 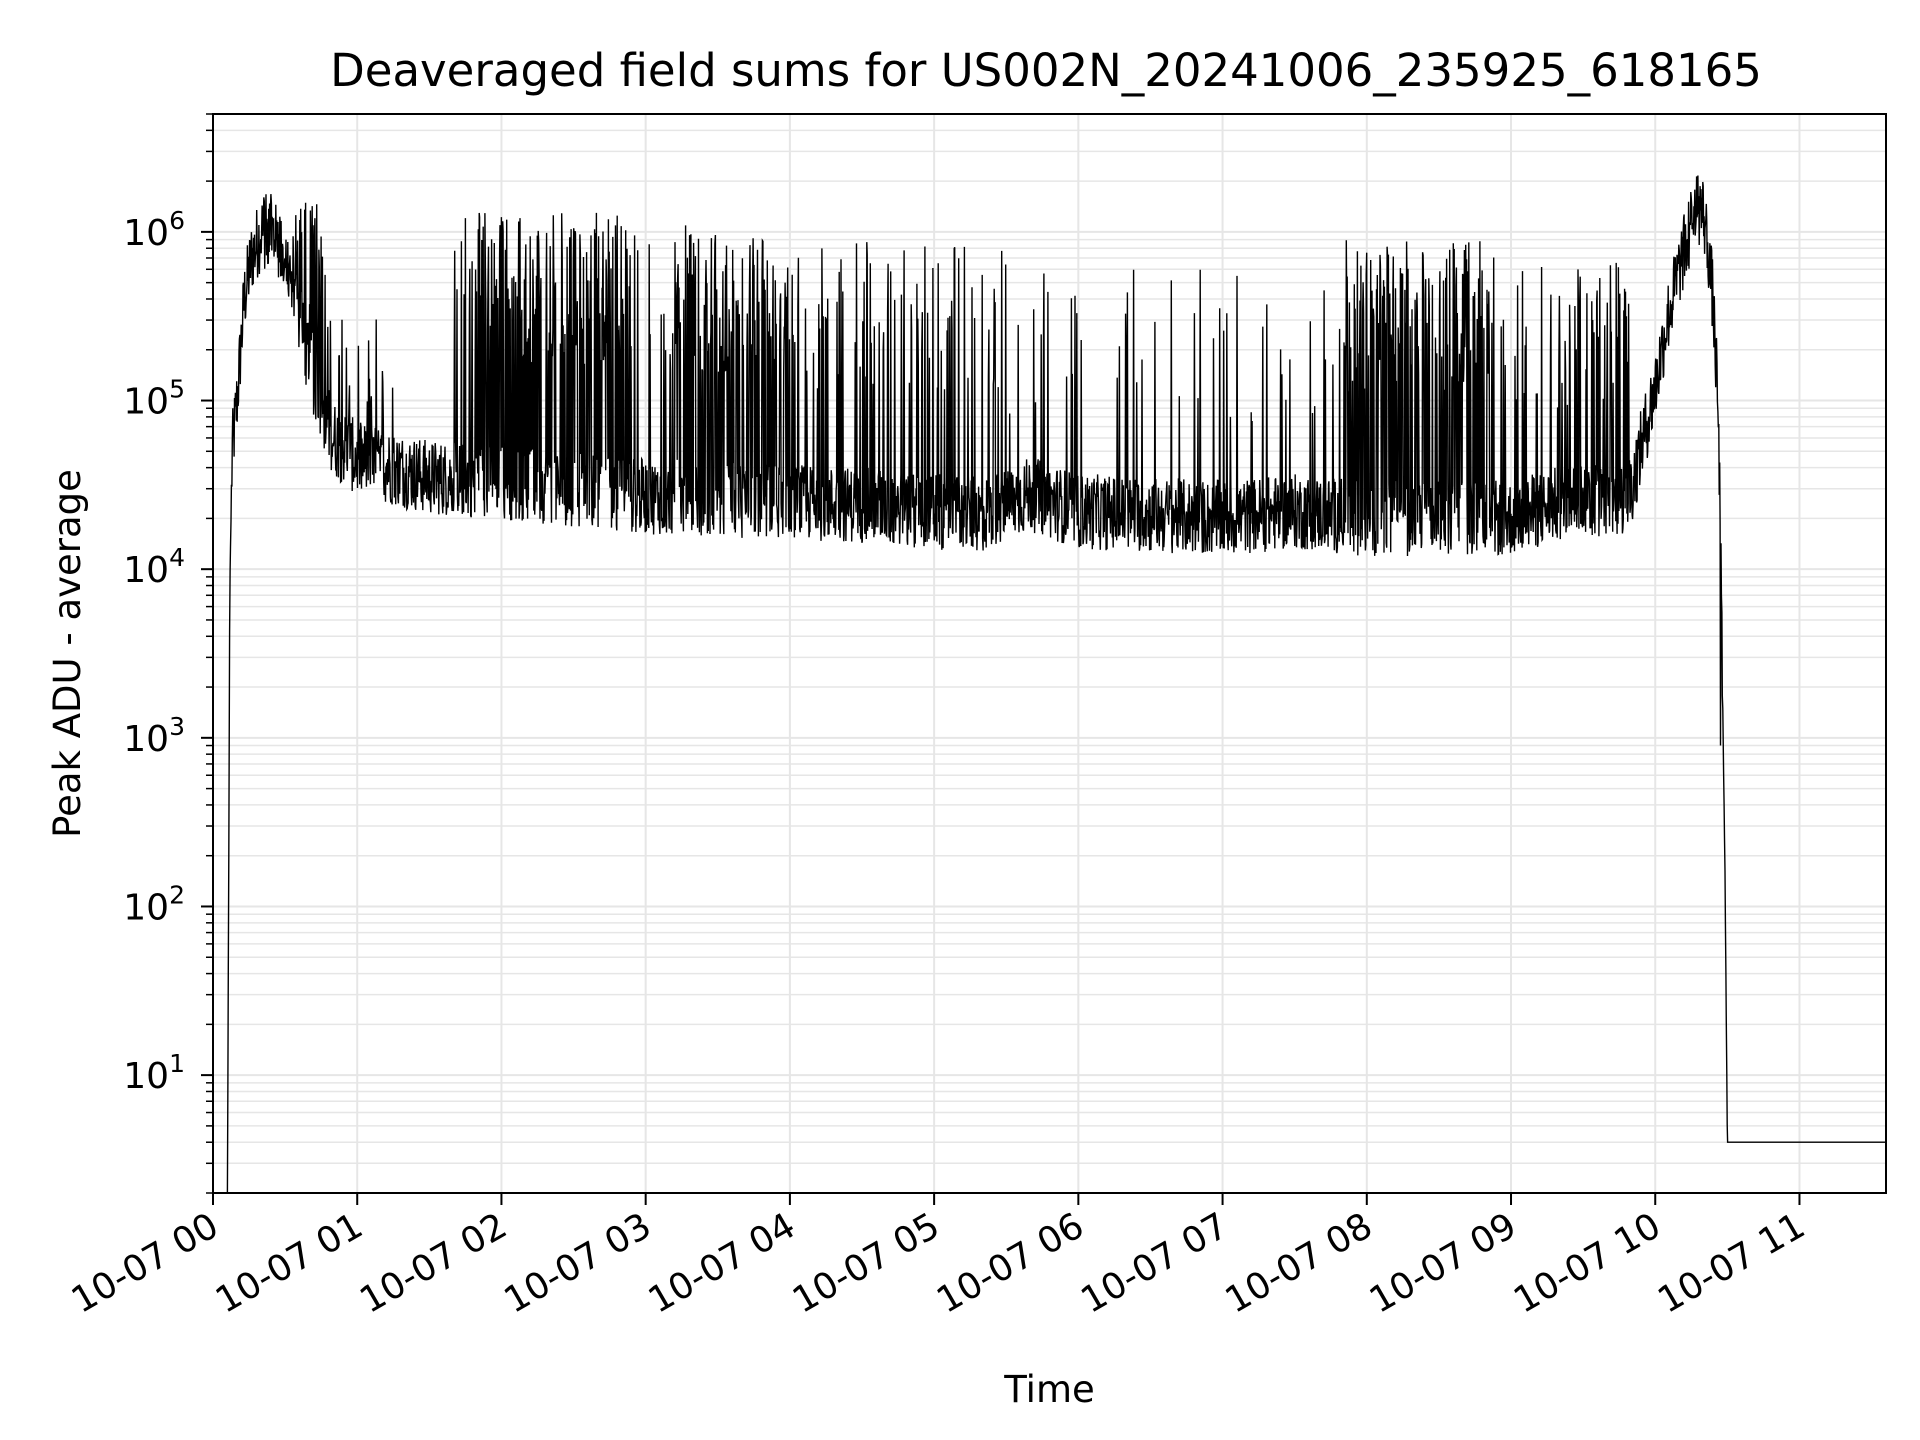 I want to click on y-tick-label: 10¹, so click(x=154, y=1073).